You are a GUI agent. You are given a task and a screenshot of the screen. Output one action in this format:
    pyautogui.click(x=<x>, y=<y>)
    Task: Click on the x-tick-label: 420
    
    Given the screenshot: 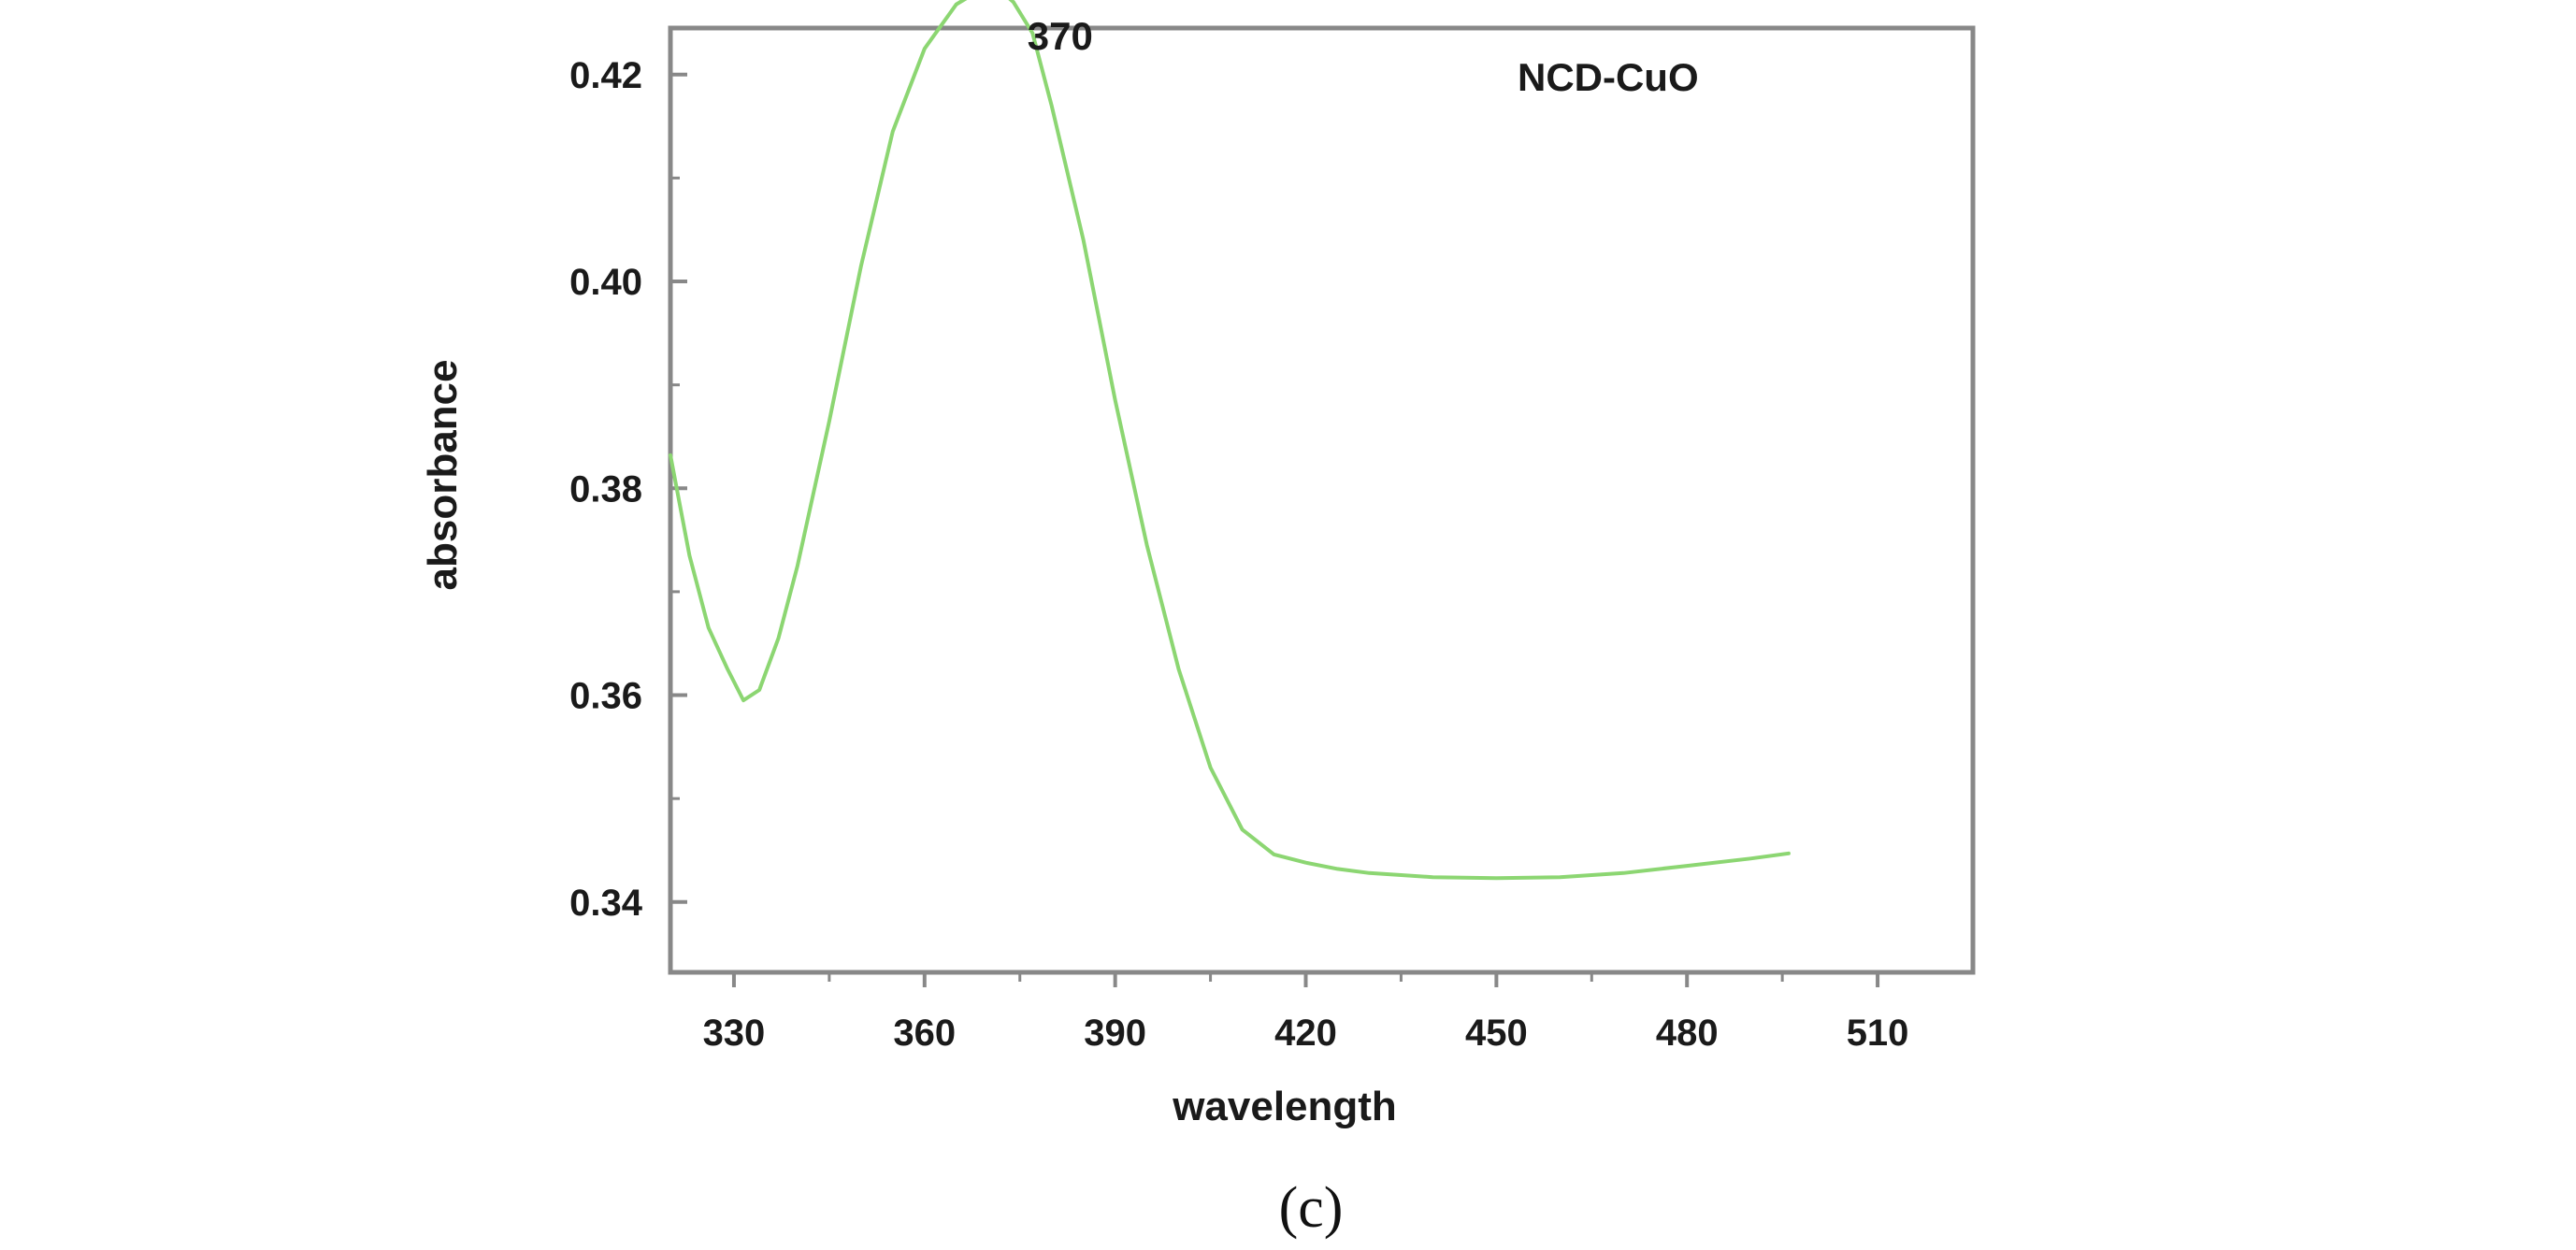 What is the action you would take?
    pyautogui.click(x=1305, y=1033)
    